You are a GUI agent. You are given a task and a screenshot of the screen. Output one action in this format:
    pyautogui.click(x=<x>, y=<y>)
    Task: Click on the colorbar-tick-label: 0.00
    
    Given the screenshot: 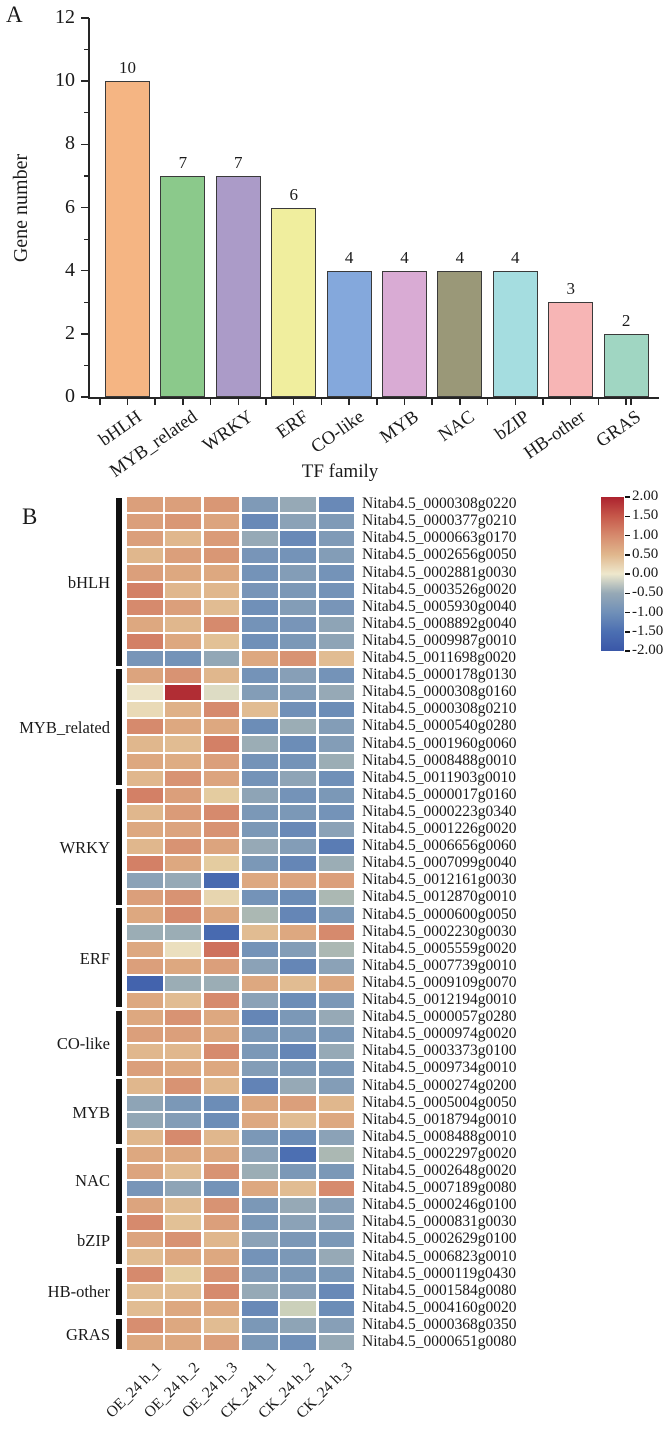 What is the action you would take?
    pyautogui.click(x=645, y=573)
    